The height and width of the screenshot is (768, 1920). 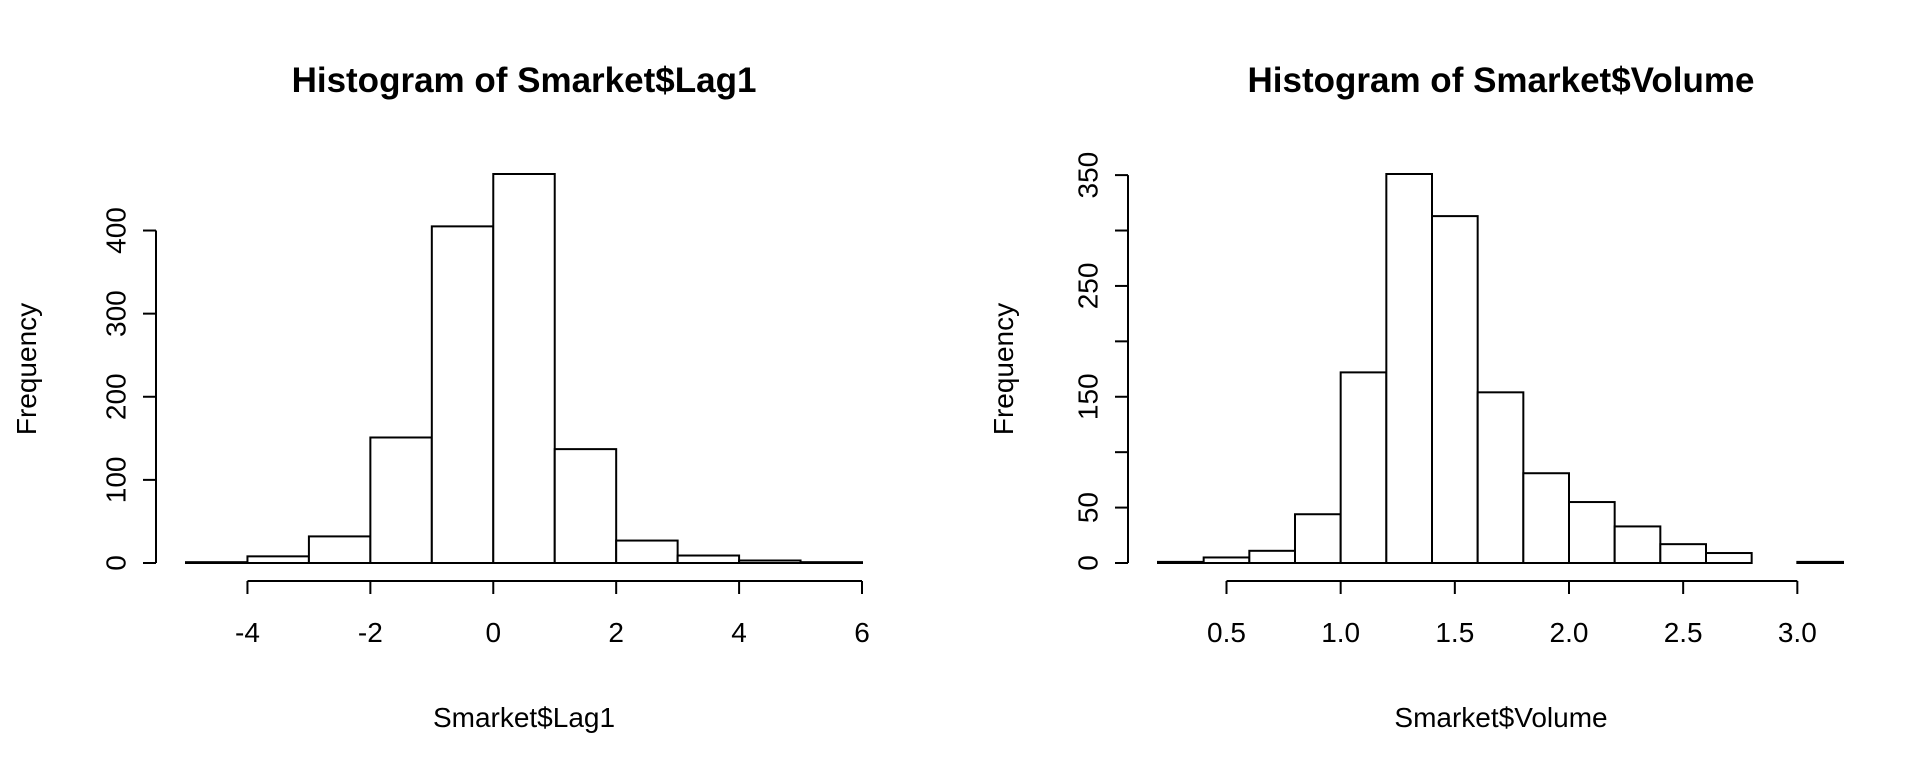 I want to click on x-tick-label: 2.5, so click(x=1683, y=632).